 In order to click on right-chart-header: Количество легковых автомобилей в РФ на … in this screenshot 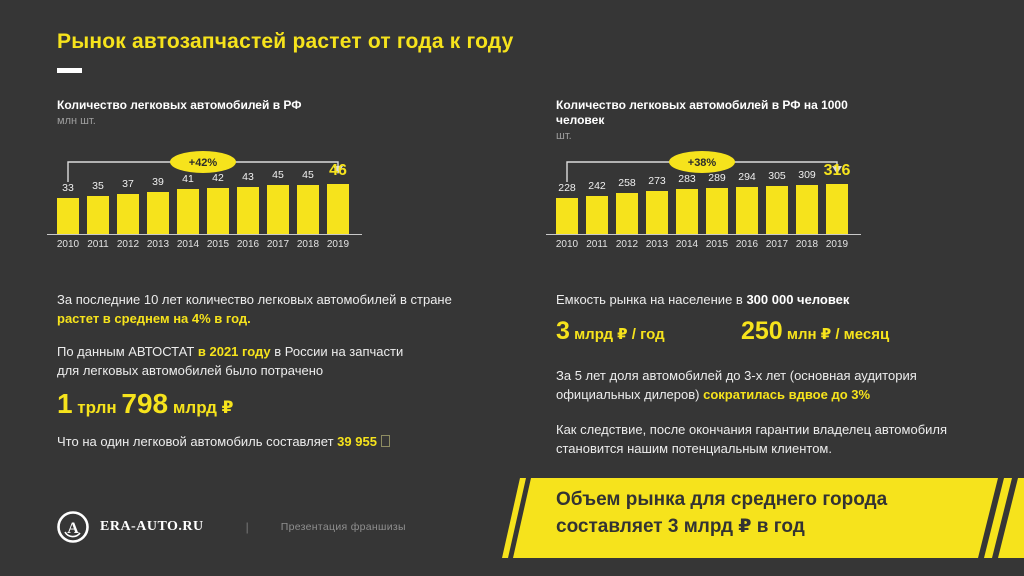, I will do `click(706, 120)`.